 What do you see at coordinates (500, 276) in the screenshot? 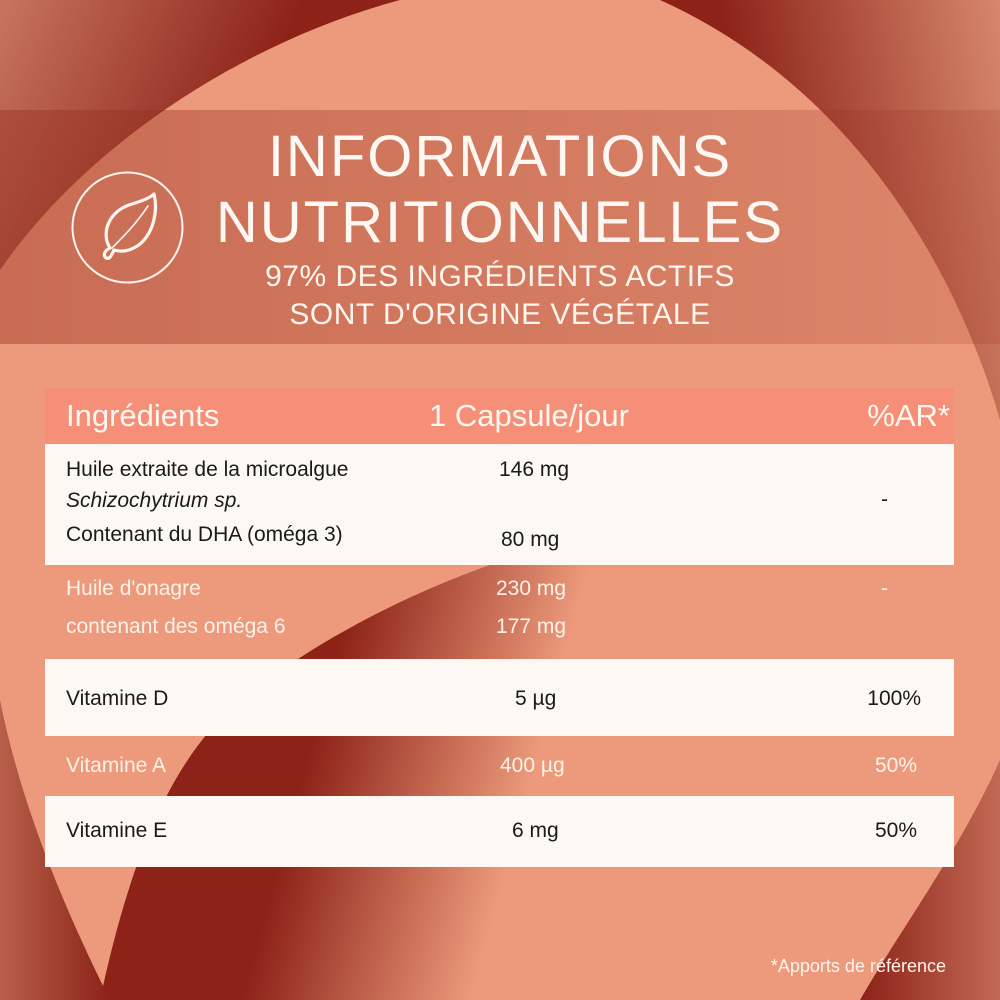
I see `subtitle-line1: 97% DES INGRÉDIENTS ACTIFS` at bounding box center [500, 276].